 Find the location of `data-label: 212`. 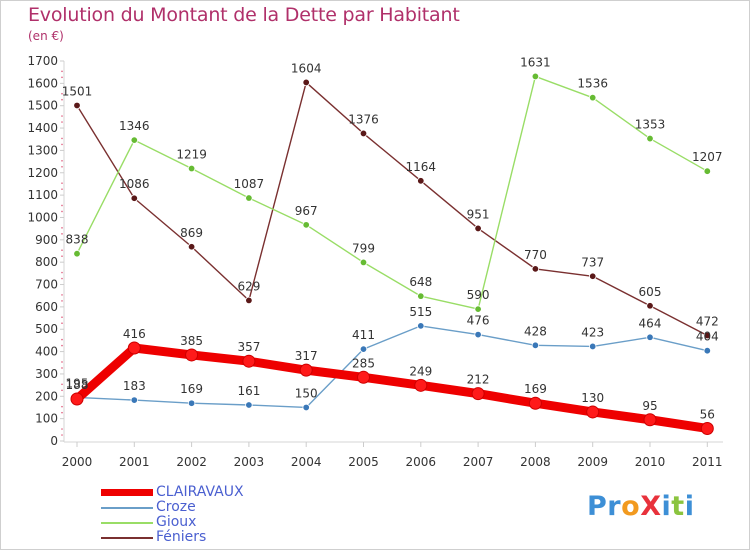

data-label: 212 is located at coordinates (478, 380).